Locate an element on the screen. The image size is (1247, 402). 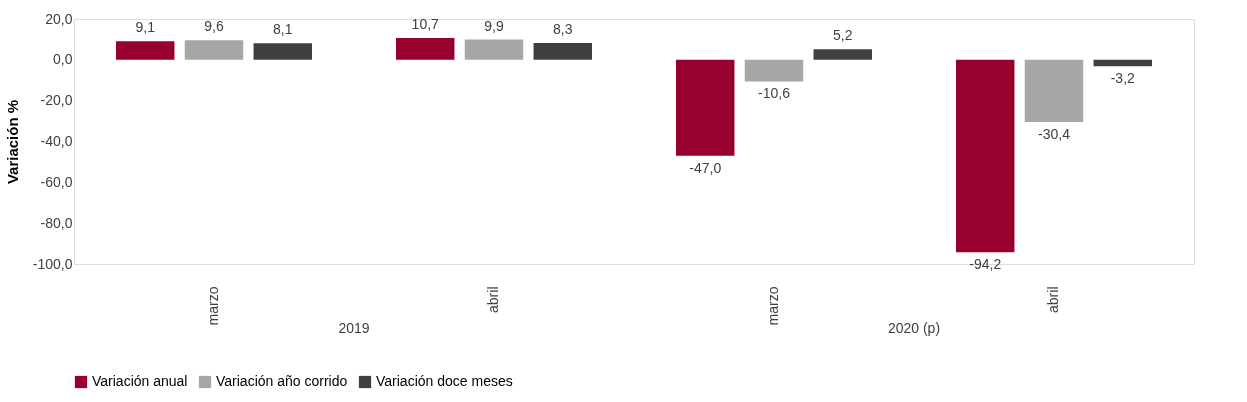
data-label: 8,1 is located at coordinates (283, 29).